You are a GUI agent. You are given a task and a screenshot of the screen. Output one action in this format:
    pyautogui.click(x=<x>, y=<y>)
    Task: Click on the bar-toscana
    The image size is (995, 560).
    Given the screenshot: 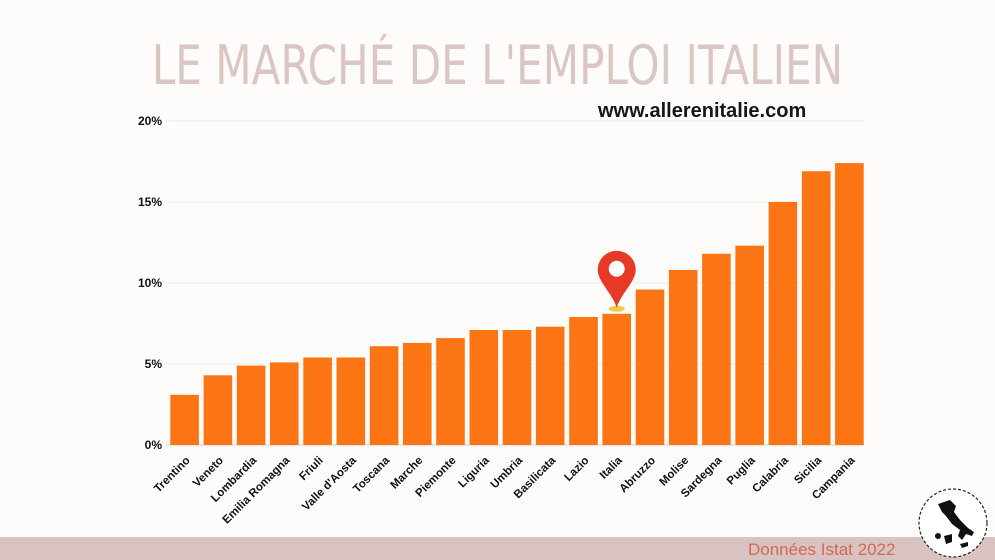 What is the action you would take?
    pyautogui.click(x=384, y=395)
    